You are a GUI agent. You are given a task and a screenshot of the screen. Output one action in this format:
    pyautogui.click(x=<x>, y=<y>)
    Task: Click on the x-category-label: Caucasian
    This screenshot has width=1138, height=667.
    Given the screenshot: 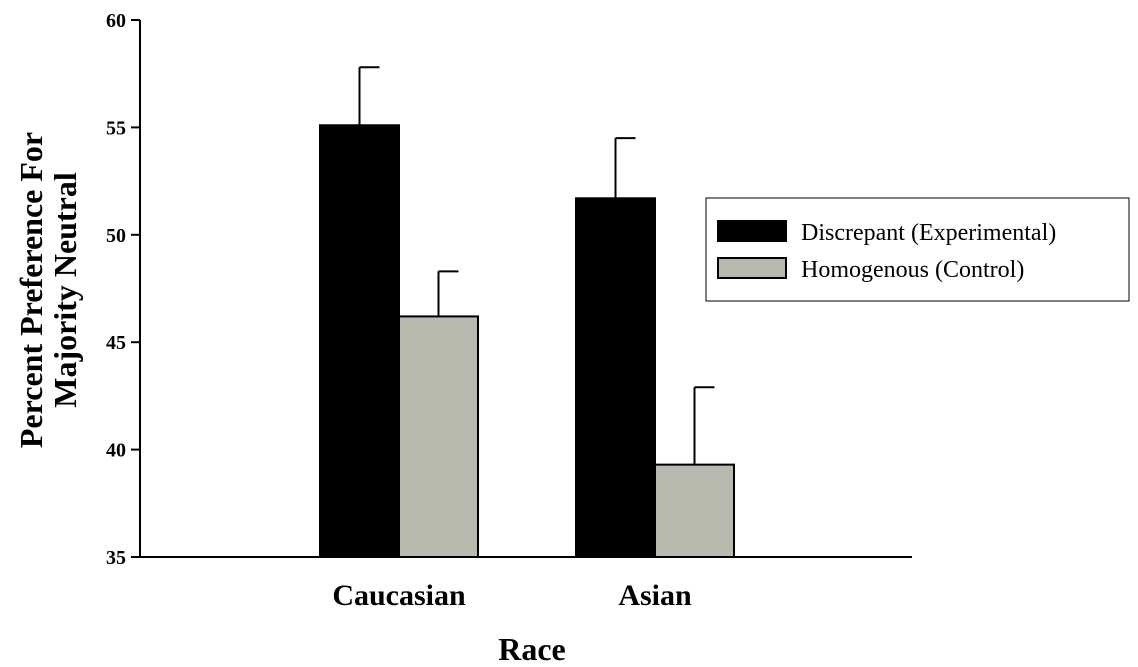 What is the action you would take?
    pyautogui.click(x=399, y=595)
    